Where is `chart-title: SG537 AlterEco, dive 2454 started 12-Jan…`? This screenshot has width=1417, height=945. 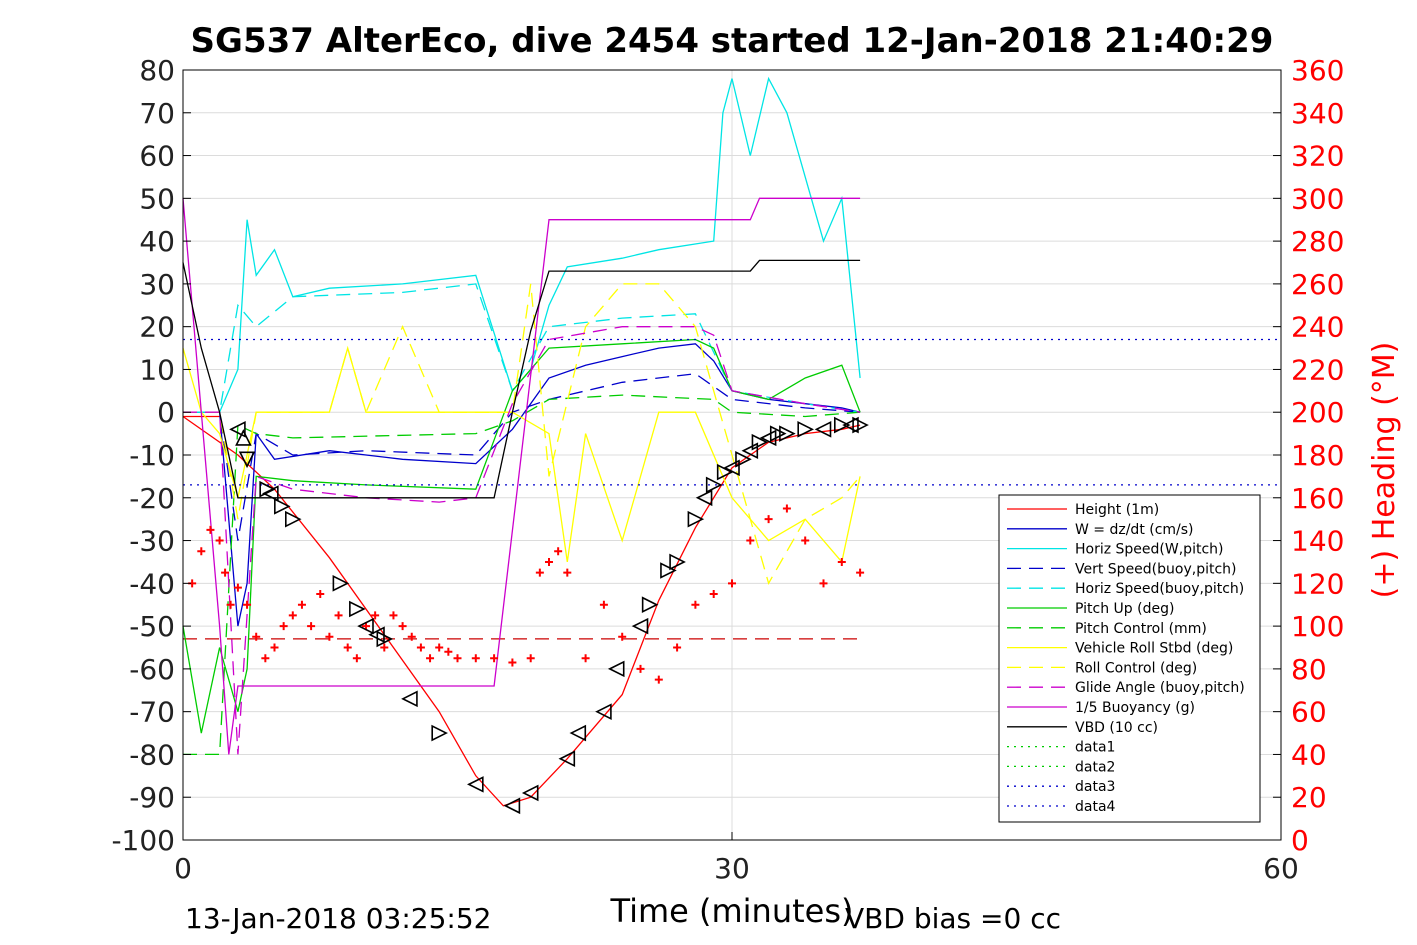 chart-title: SG537 AlterEco, dive 2454 started 12-Jan… is located at coordinates (732, 41).